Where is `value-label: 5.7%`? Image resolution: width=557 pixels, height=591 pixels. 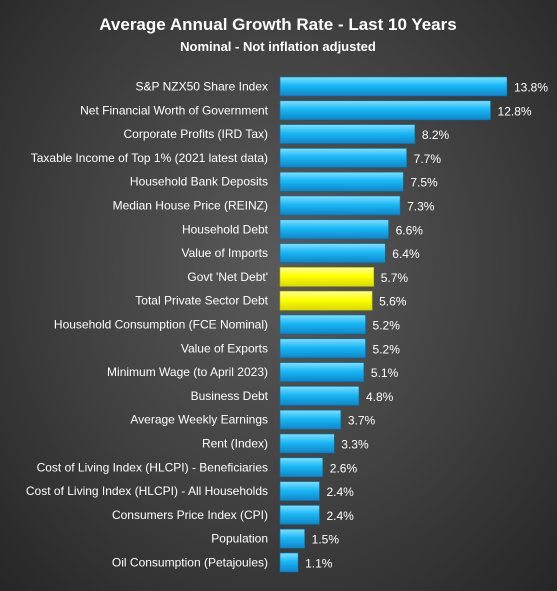 value-label: 5.7% is located at coordinates (395, 278).